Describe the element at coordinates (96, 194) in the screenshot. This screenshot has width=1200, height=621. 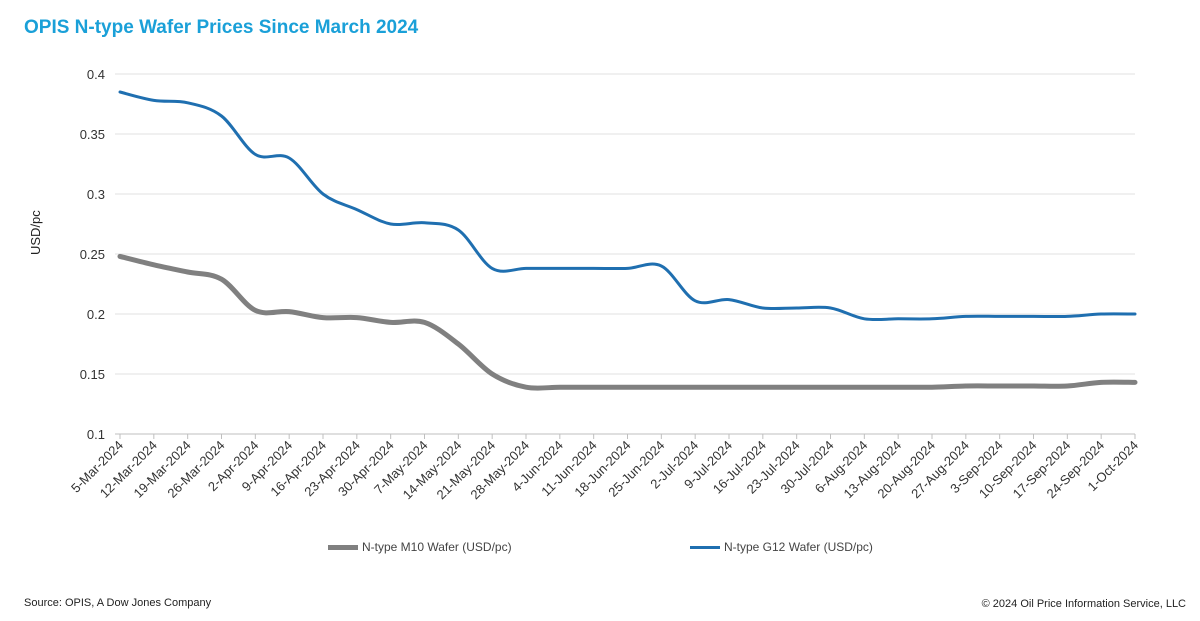
I see `y-tick-label: 0.3` at that location.